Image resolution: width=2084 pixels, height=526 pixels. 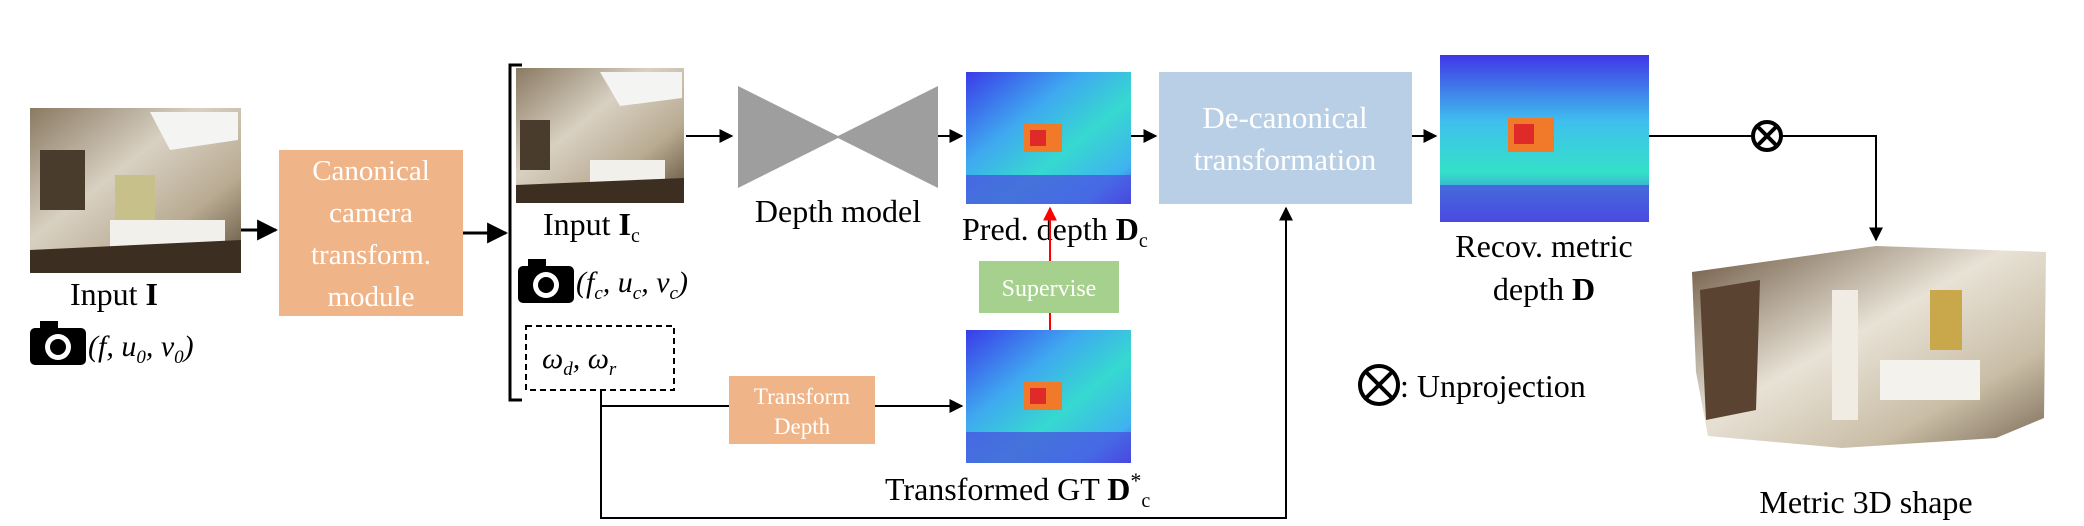 What do you see at coordinates (1544, 289) in the screenshot?
I see `svg-text: depth D` at bounding box center [1544, 289].